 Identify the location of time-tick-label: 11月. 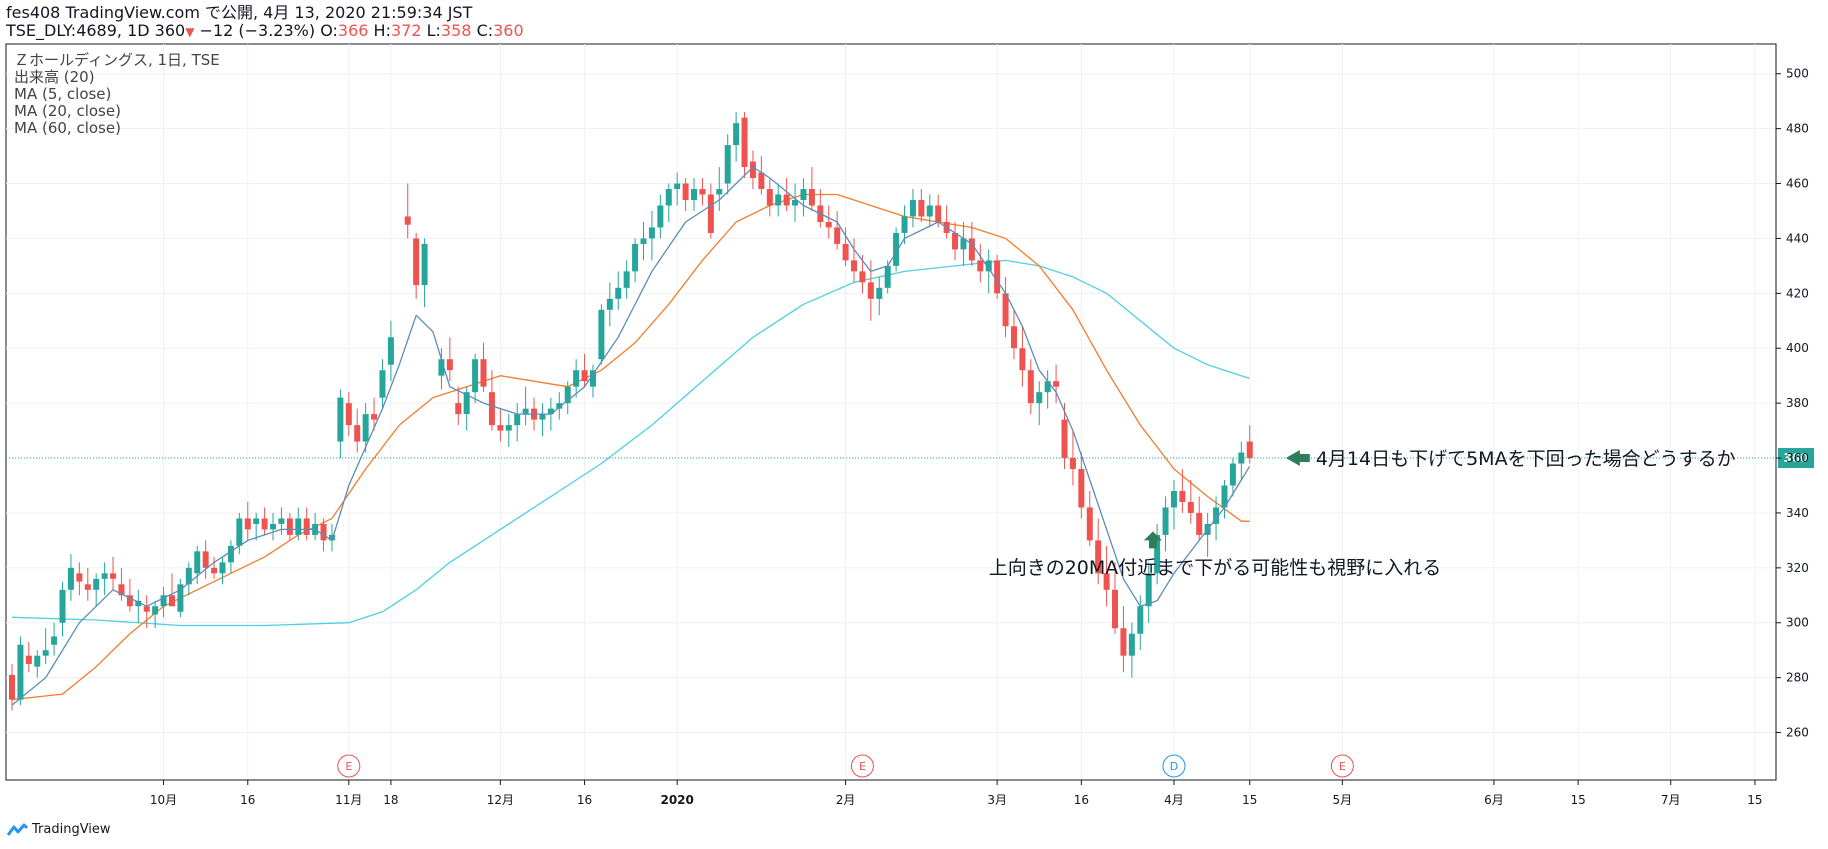
(348, 800).